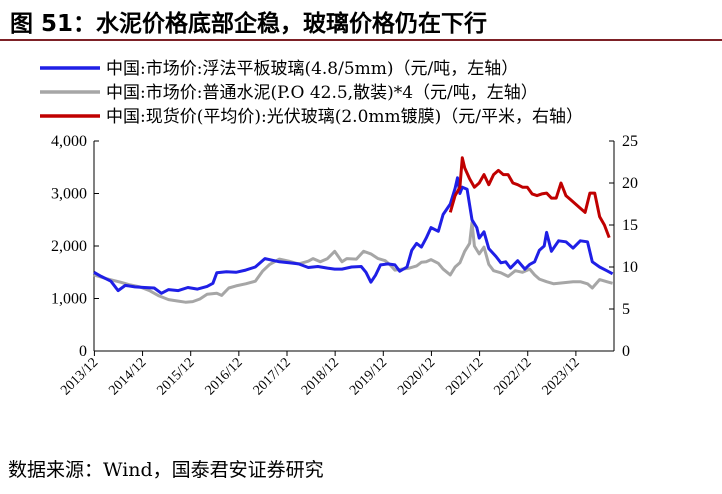 The height and width of the screenshot is (494, 722). What do you see at coordinates (69, 246) in the screenshot?
I see `left-y-tick-label: 2,000` at bounding box center [69, 246].